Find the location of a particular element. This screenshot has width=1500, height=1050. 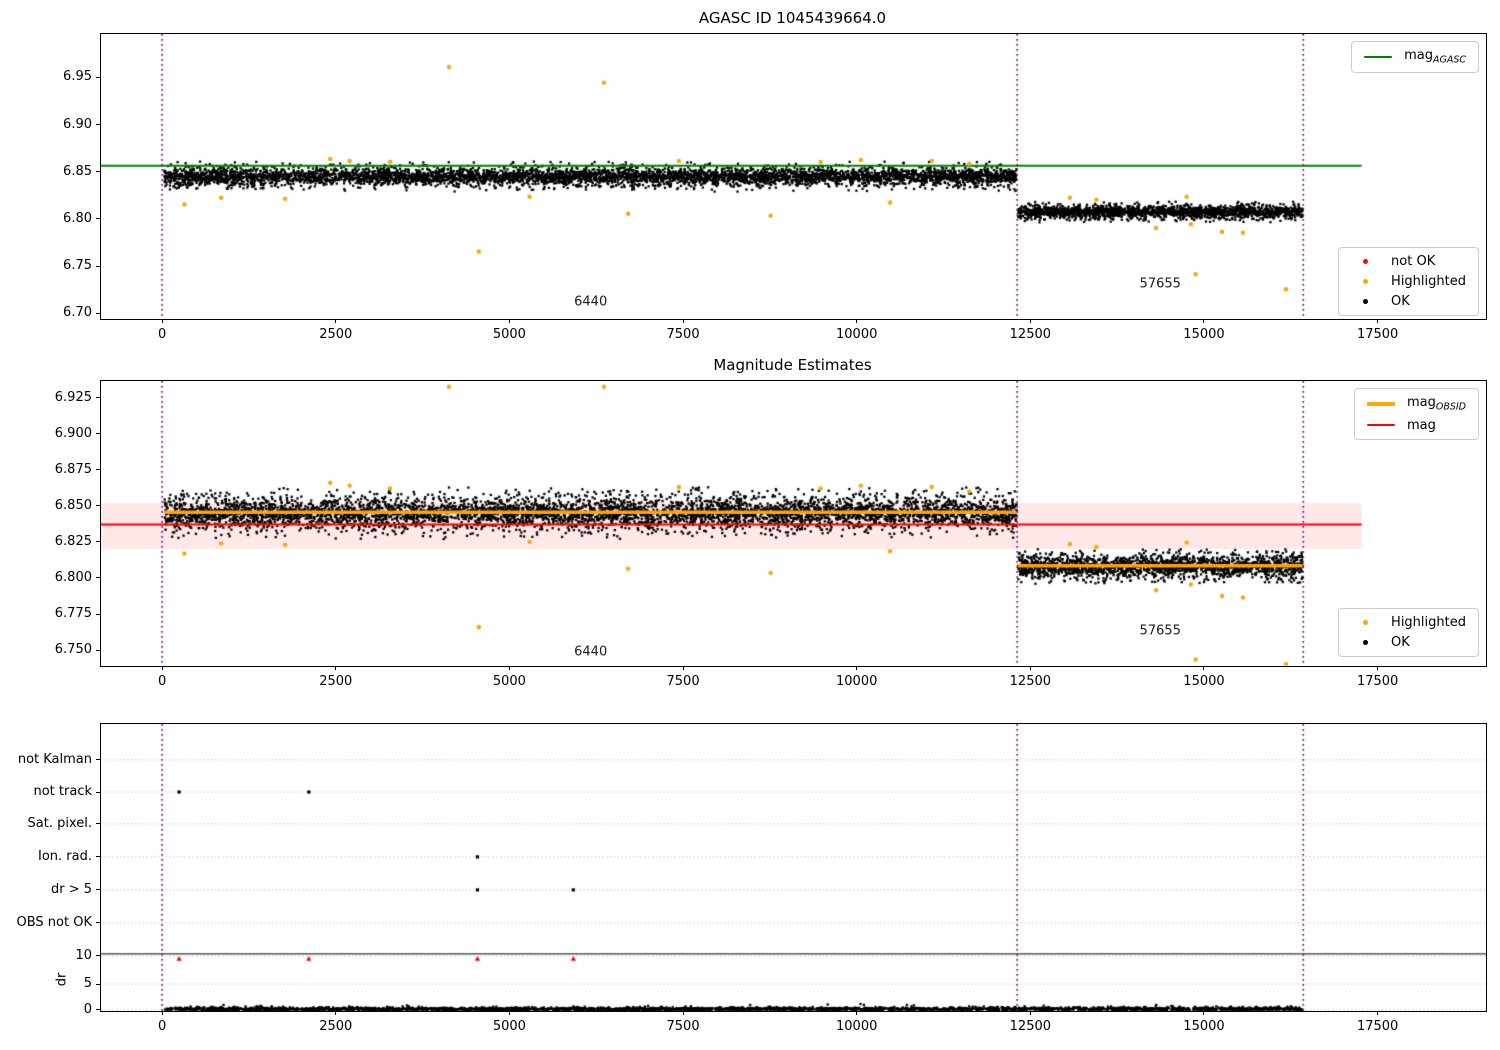

legend-mag-agasc-item: magAGASC is located at coordinates (1415, 57).